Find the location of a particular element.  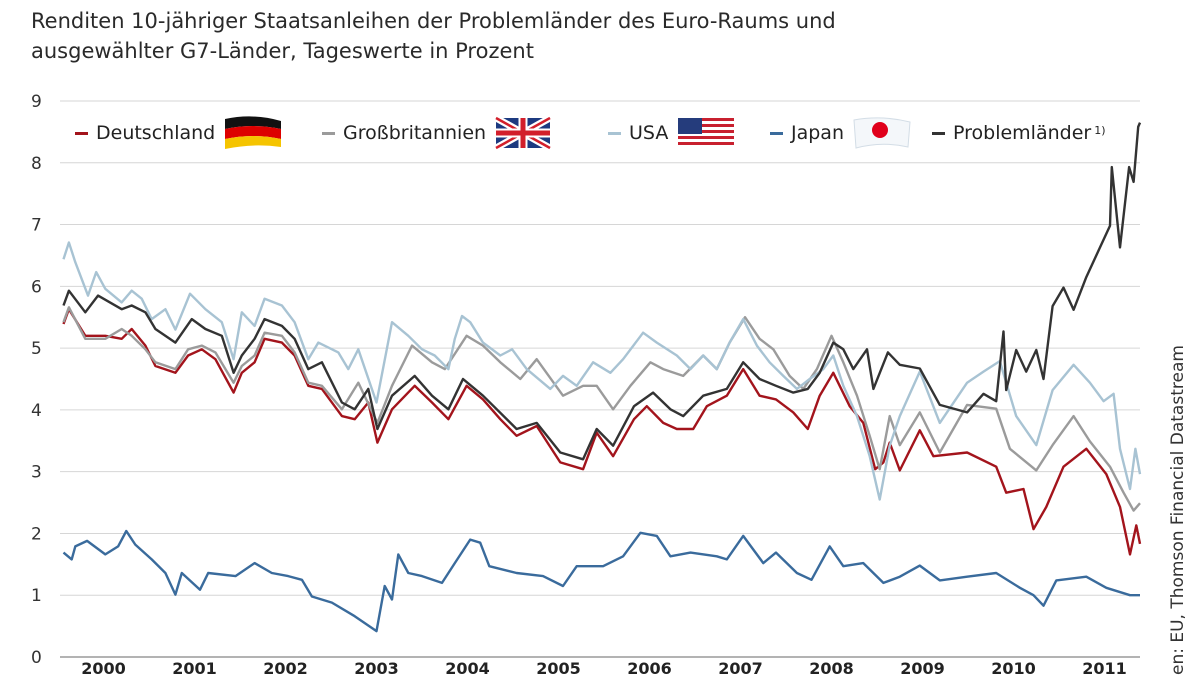

y-tick-label: 8 is located at coordinates (36, 164).